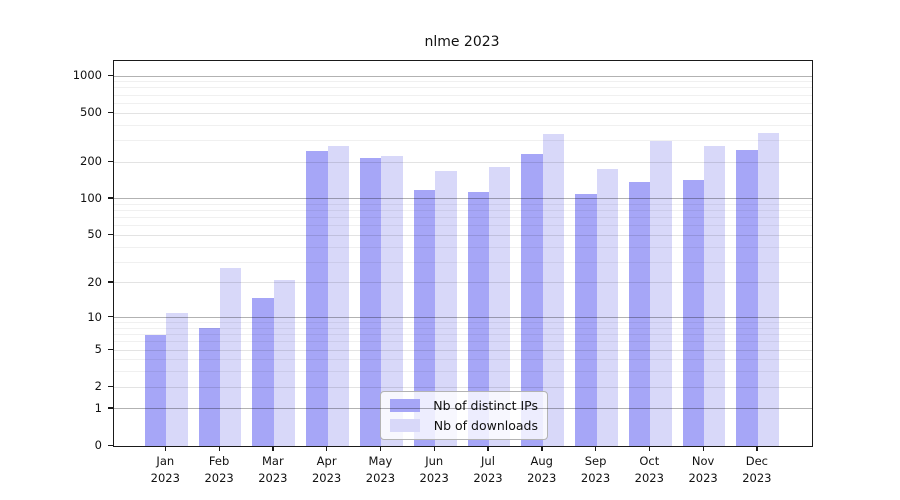 The height and width of the screenshot is (500, 900). Describe the element at coordinates (703, 461) in the screenshot. I see `x-tick-label-month-nov: Nov` at that location.